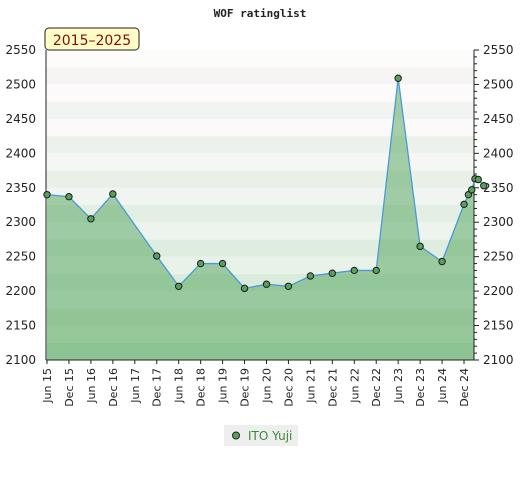 The width and height of the screenshot is (520, 480). I want to click on y-tick-label-right: 2300, so click(498, 222).